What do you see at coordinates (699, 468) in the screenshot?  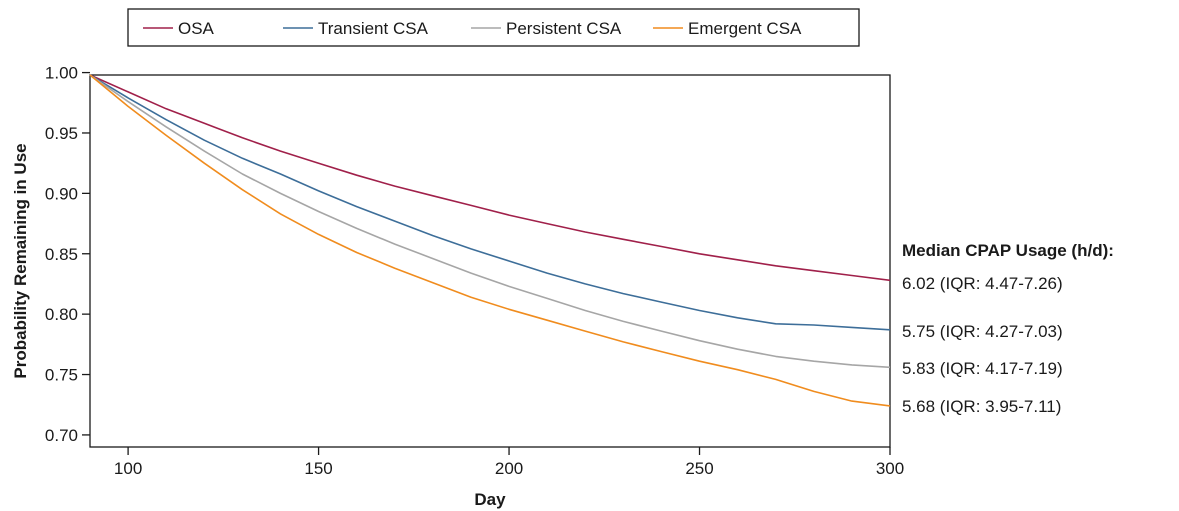 I see `x-tick-label: 250` at bounding box center [699, 468].